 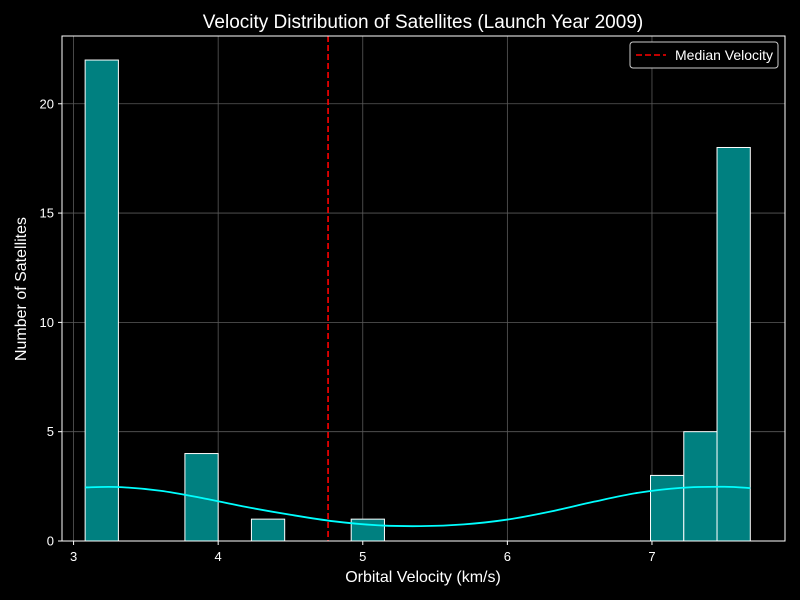 I want to click on legend-box, so click(x=704, y=55).